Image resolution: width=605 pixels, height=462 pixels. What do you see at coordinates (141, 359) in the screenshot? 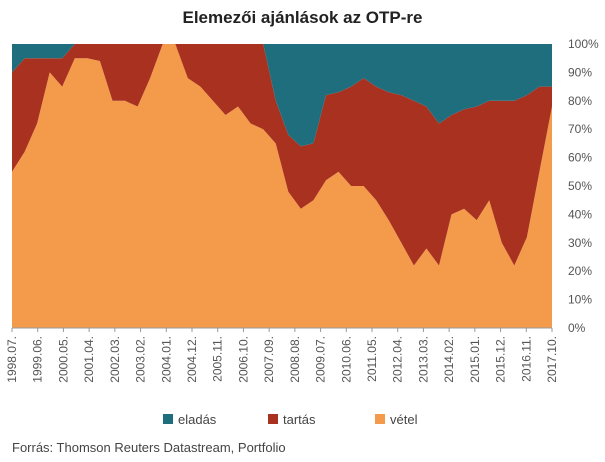
I see `x-tick-label: 2003.02.` at bounding box center [141, 359].